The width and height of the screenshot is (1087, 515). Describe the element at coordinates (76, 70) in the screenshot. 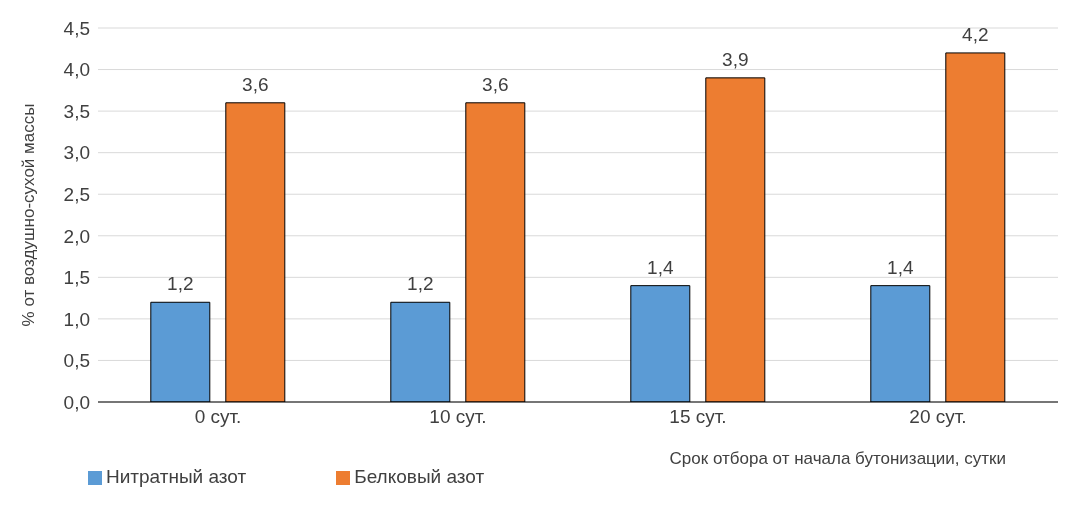

I see `y-tick-label: 4,0` at that location.